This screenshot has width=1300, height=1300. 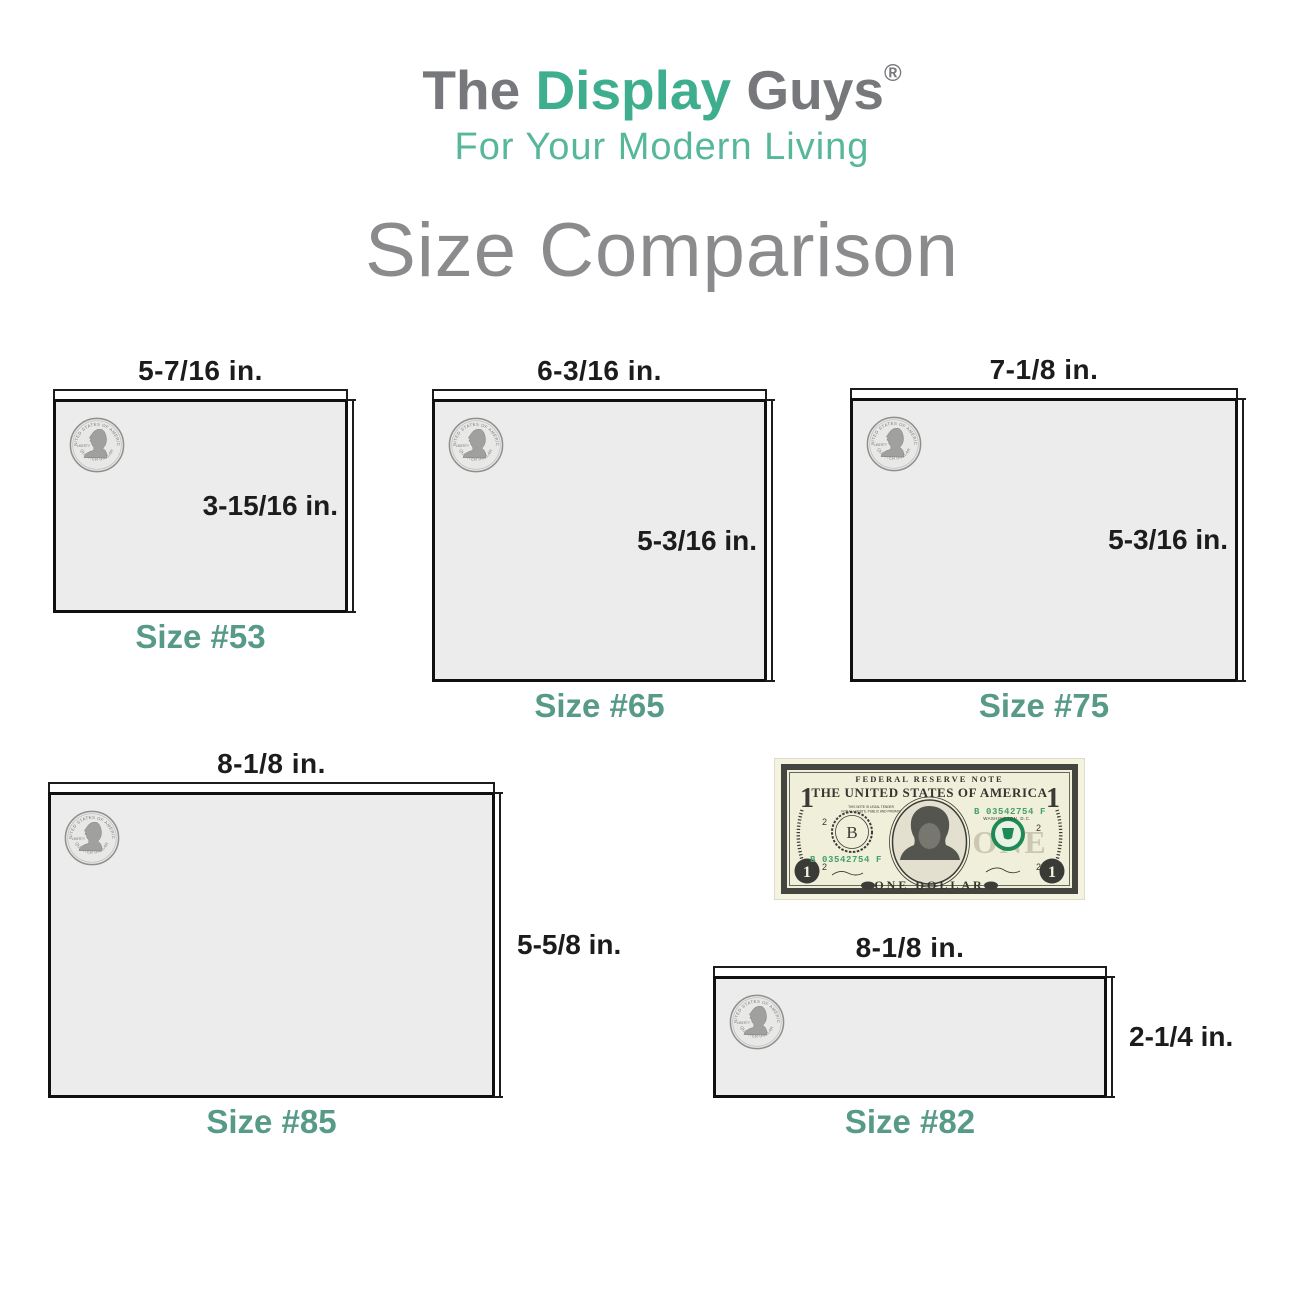 I want to click on corner-numeral-bottom-left: 1, so click(x=807, y=872).